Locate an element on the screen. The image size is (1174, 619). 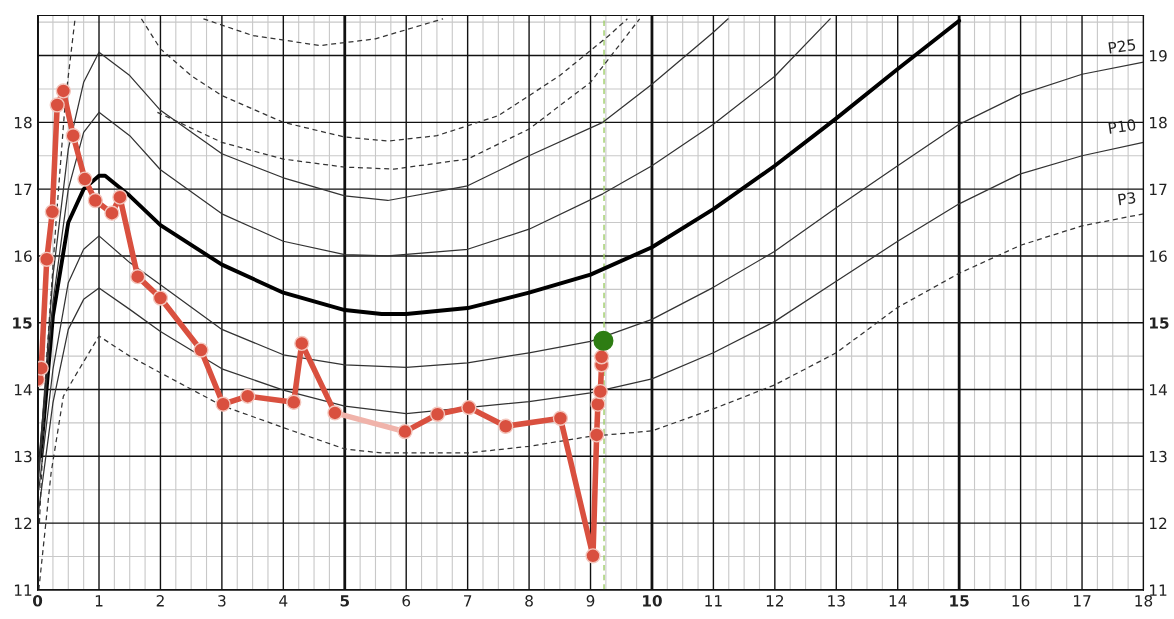
x-tick-label: 0 is located at coordinates (37, 601).